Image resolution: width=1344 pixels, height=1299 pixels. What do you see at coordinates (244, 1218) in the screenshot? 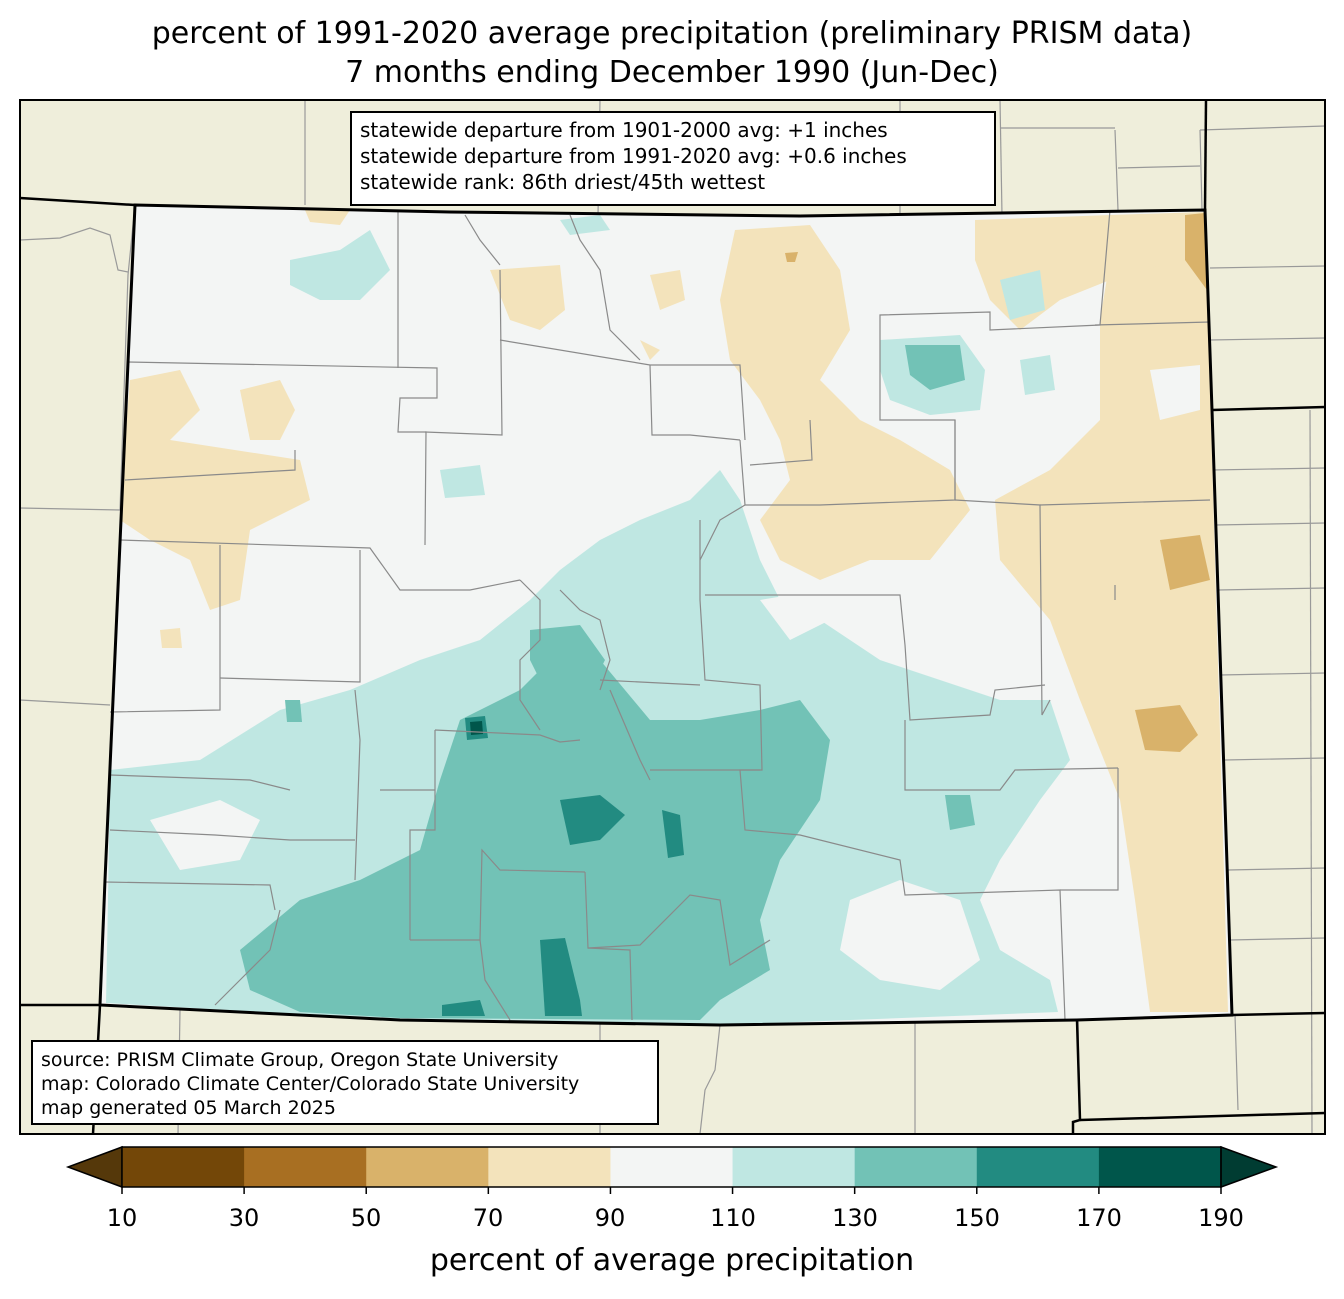
I see `colorbar-tick-label: 30` at bounding box center [244, 1218].